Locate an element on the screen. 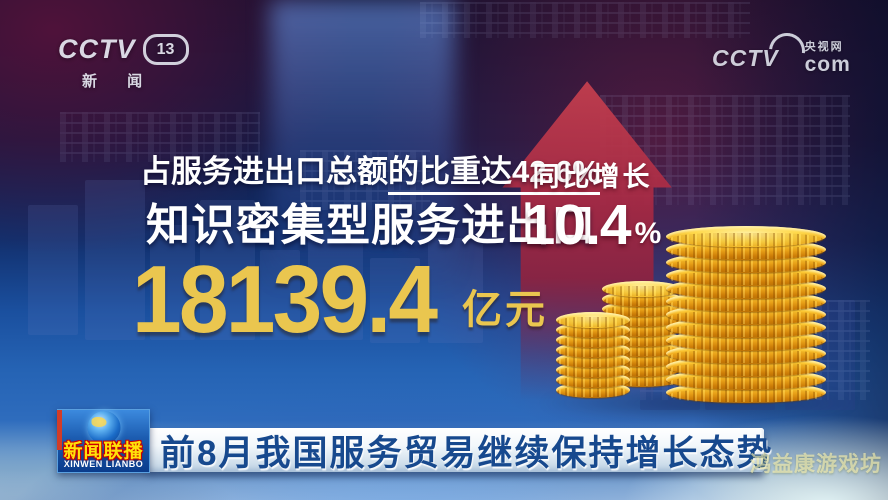 The height and width of the screenshot is (500, 888). growth-label: 同比增长 is located at coordinates (592, 177).